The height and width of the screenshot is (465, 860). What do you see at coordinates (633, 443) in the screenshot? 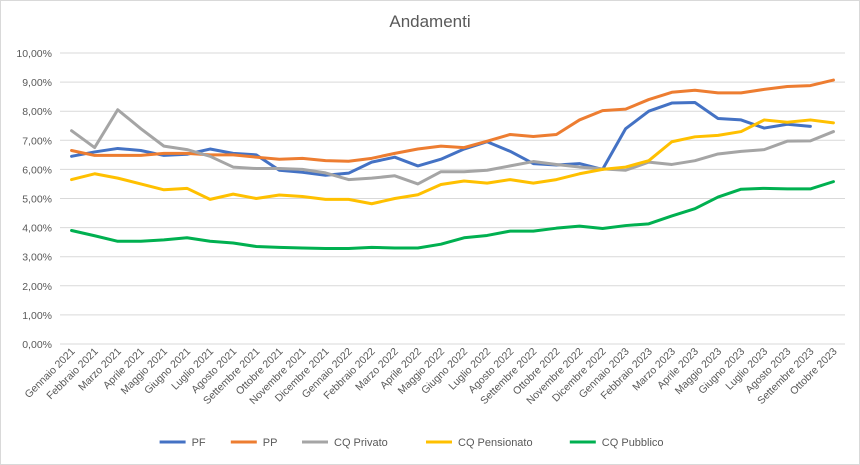
I see `legend-label: CQ Pubblico` at bounding box center [633, 443].